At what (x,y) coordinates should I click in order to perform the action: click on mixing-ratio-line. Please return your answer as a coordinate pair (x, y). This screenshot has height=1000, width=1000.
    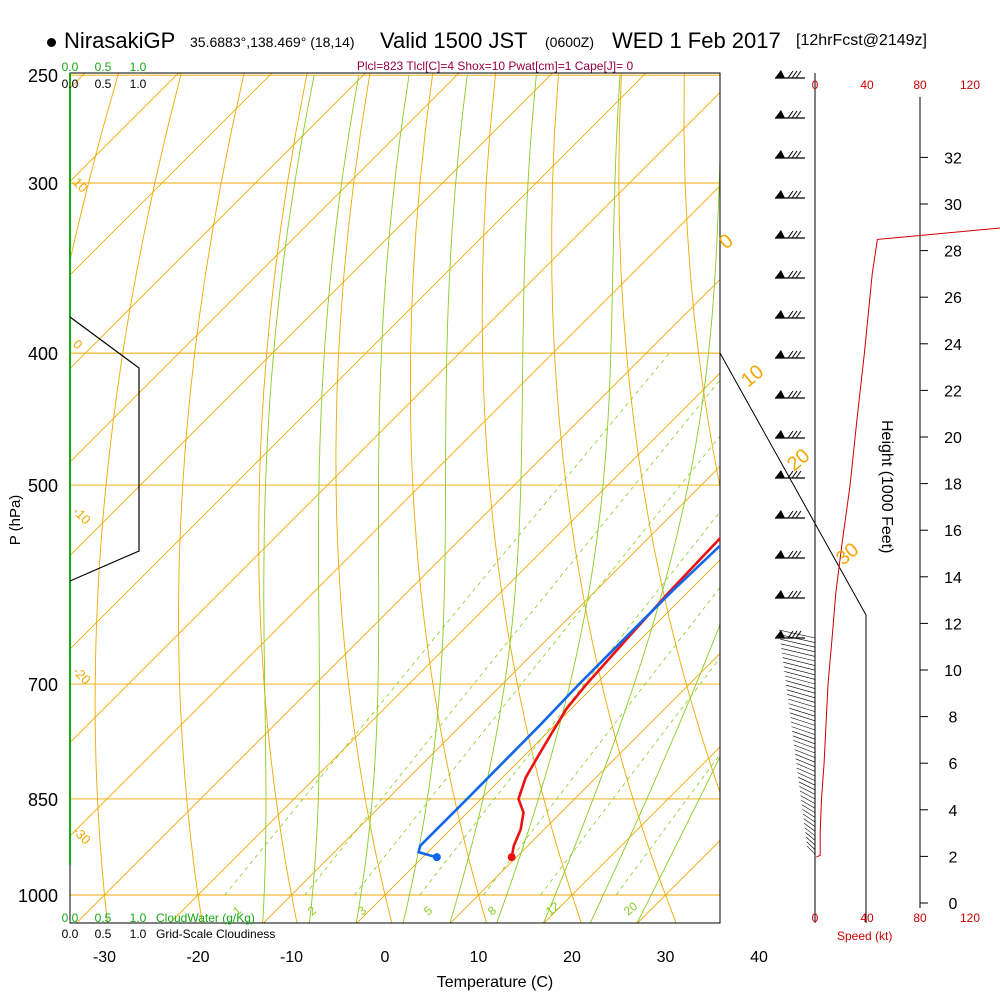
    Looking at the image, I should click on (569, 703).